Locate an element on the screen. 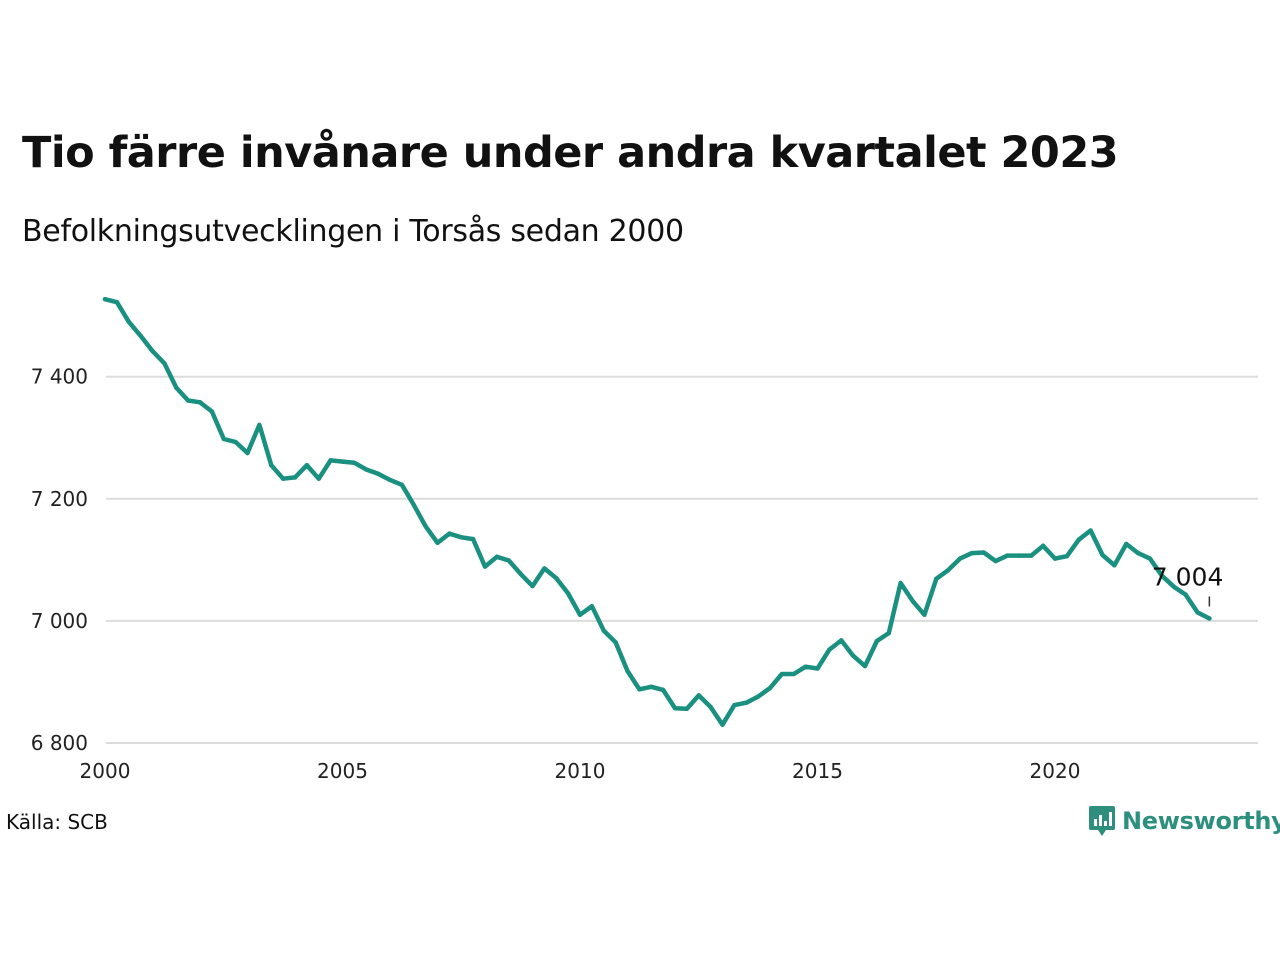 The height and width of the screenshot is (960, 1280). newsworthy-logo-icon is located at coordinates (1102, 821).